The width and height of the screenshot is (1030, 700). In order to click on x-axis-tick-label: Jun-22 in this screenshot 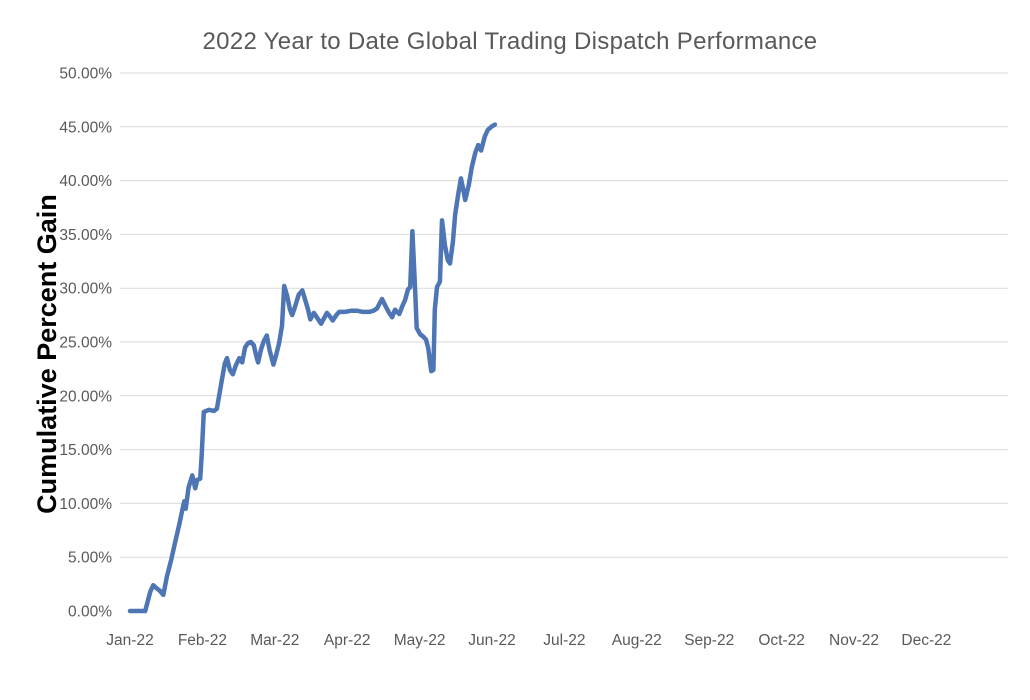, I will do `click(491, 640)`.